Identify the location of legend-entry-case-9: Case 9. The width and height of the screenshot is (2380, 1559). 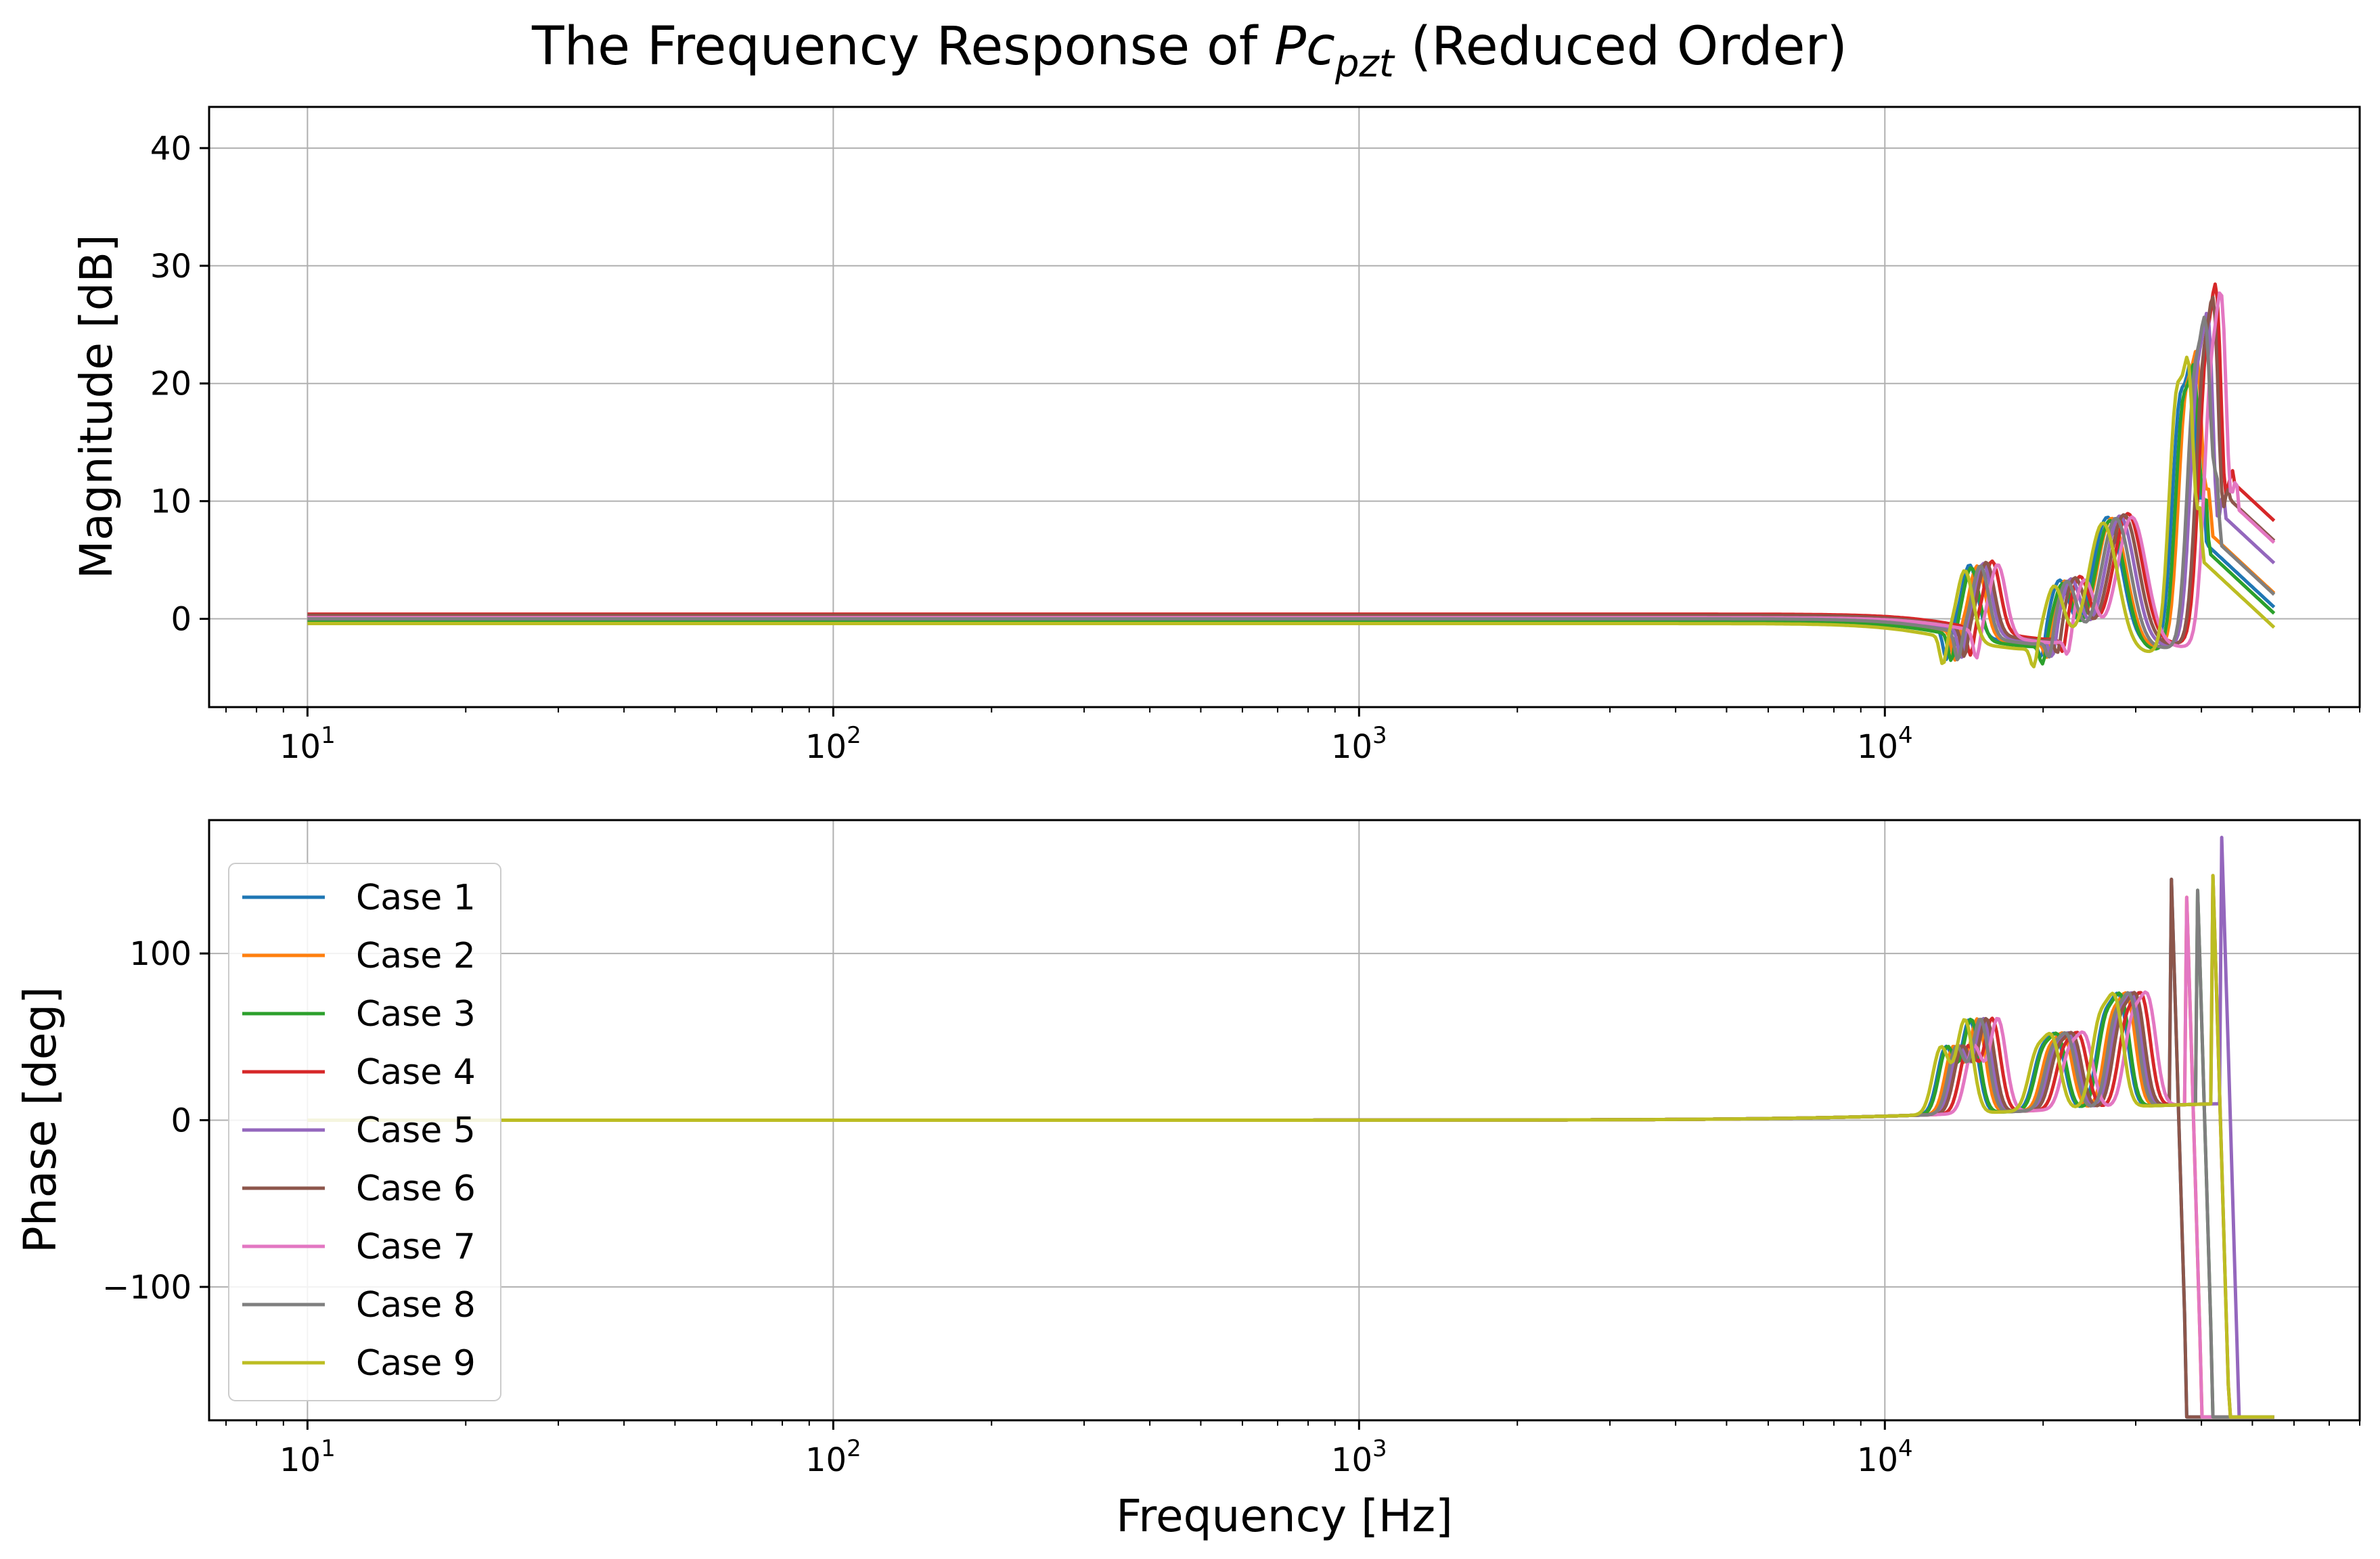
(359, 1363).